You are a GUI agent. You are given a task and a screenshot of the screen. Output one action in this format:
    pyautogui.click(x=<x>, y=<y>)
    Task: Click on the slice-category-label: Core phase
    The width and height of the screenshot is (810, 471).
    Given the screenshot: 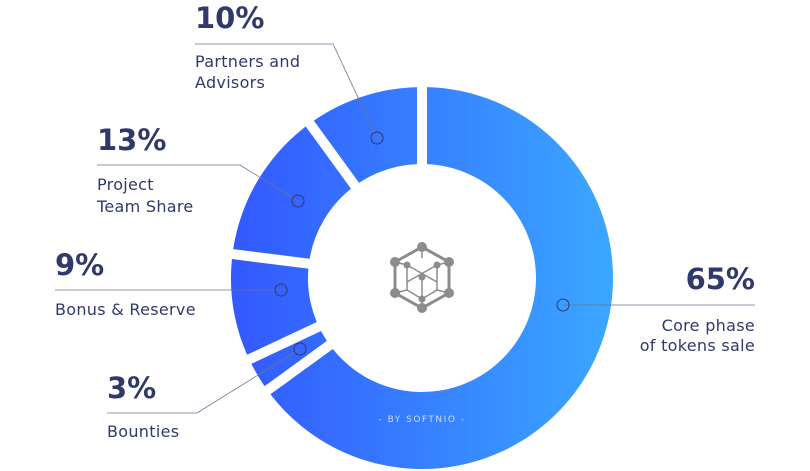 What is the action you would take?
    pyautogui.click(x=708, y=325)
    